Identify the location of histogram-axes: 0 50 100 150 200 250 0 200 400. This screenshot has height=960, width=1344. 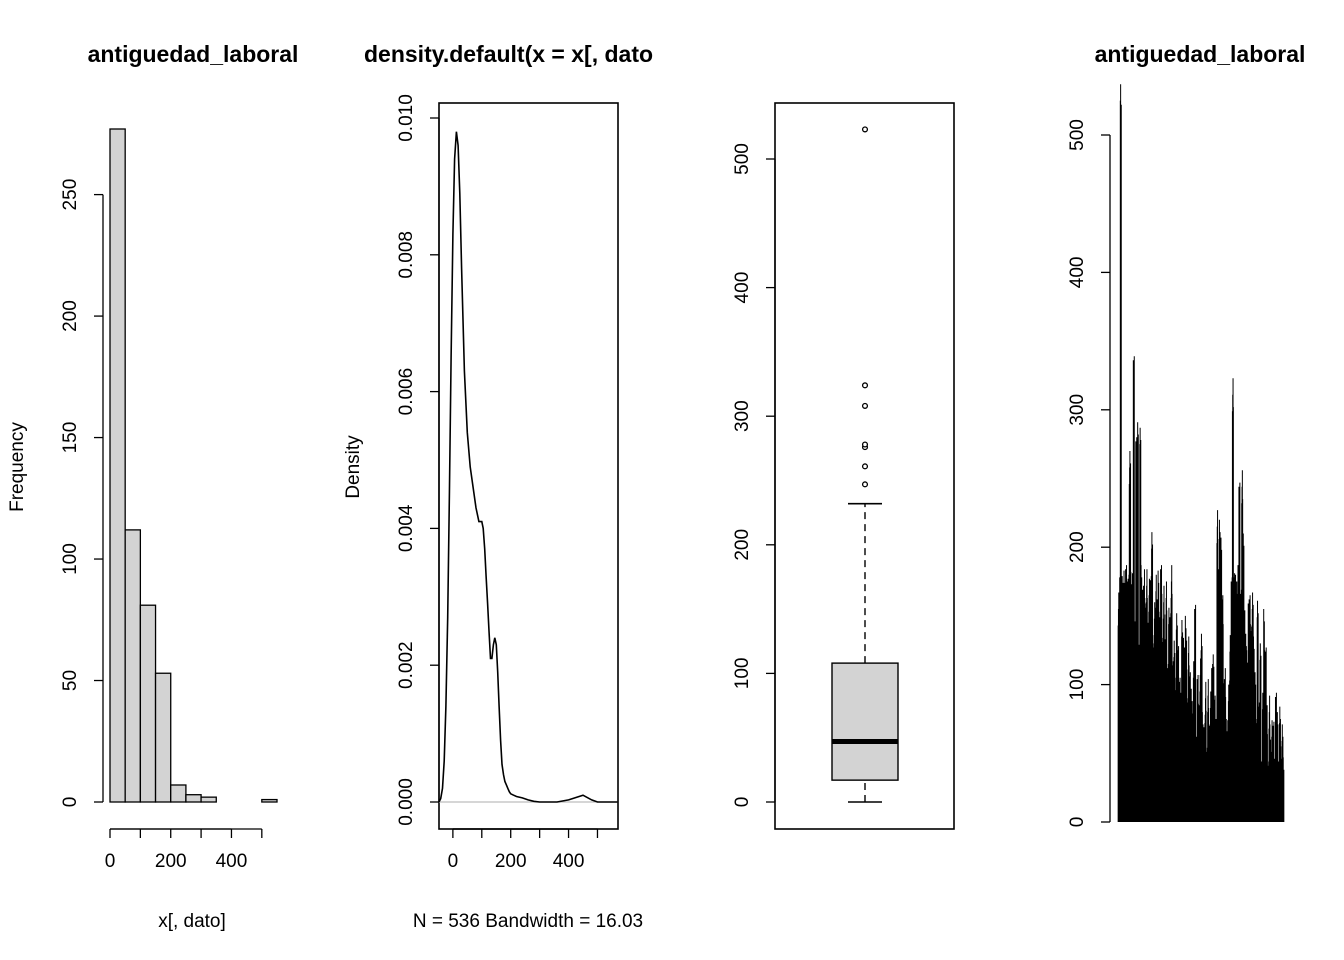
(161, 525).